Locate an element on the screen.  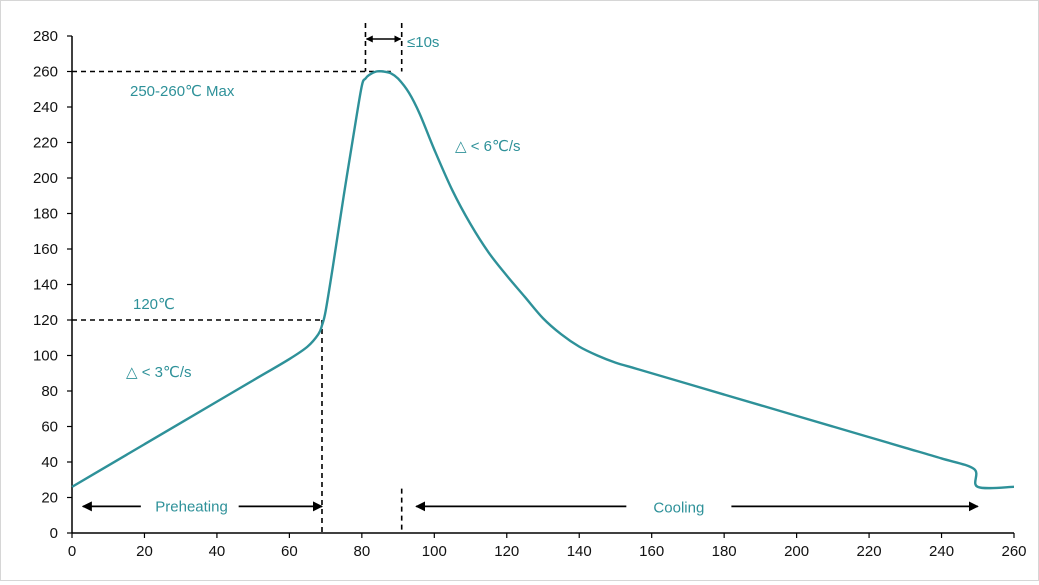
x-tick-label: 180 is located at coordinates (724, 551).